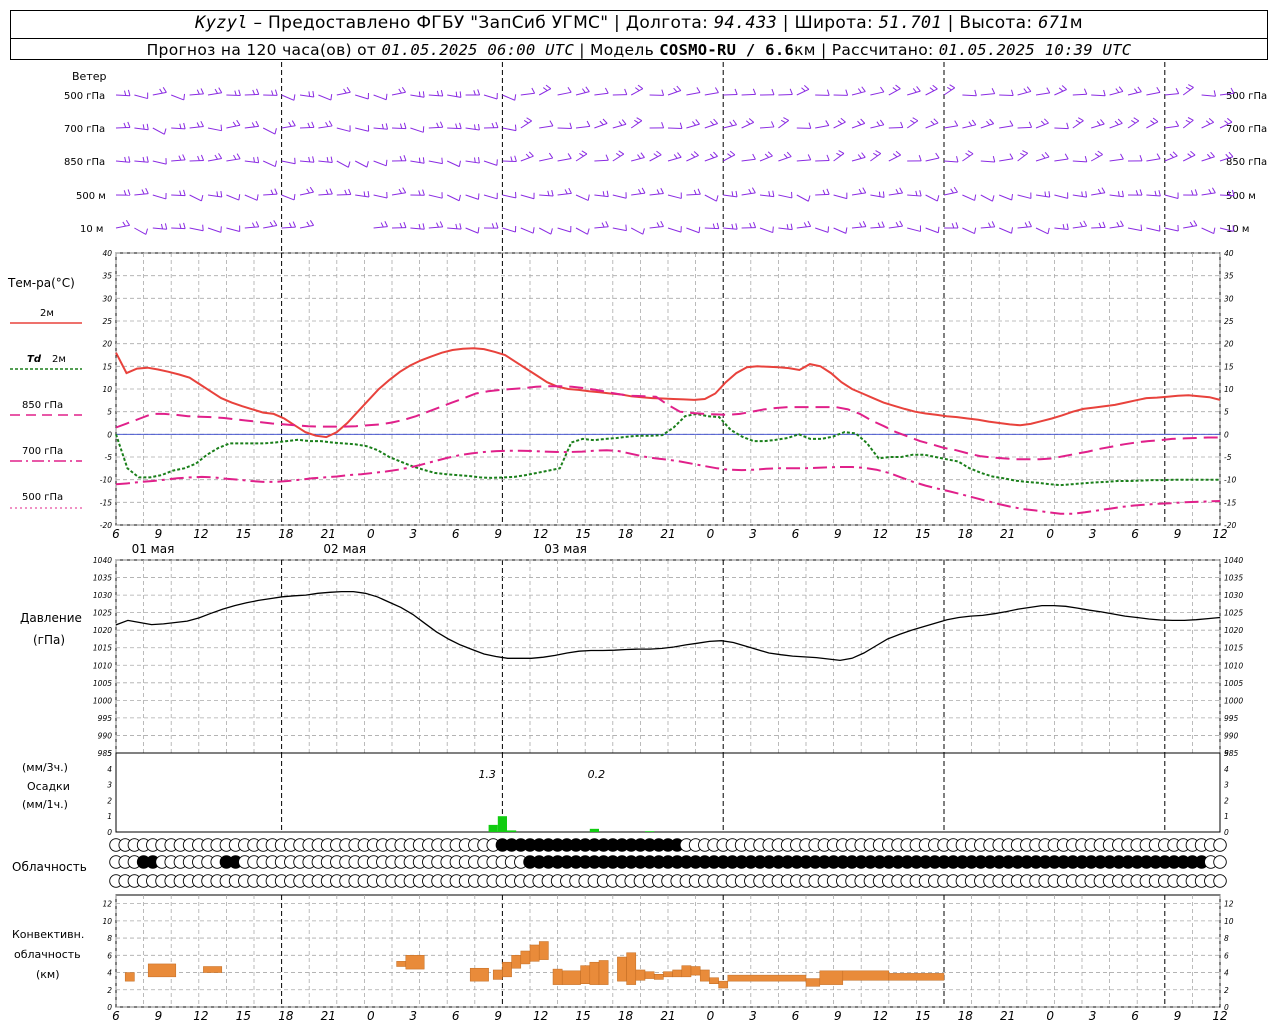  What do you see at coordinates (48, 934) in the screenshot?
I see `conv-title-1: Конвективн.` at bounding box center [48, 934].